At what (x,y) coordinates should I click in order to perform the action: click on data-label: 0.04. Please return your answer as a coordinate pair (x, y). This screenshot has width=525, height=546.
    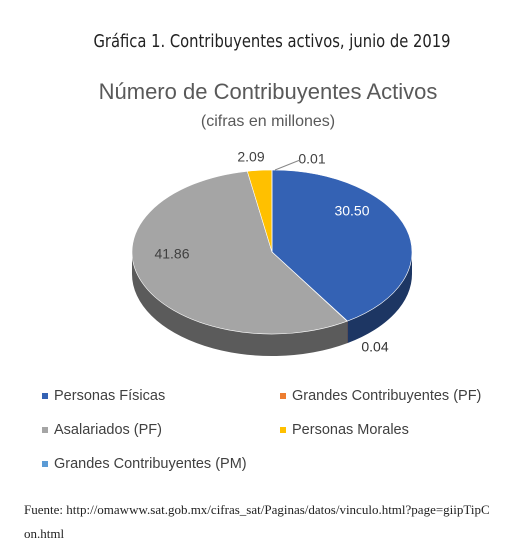
    Looking at the image, I should click on (374, 347).